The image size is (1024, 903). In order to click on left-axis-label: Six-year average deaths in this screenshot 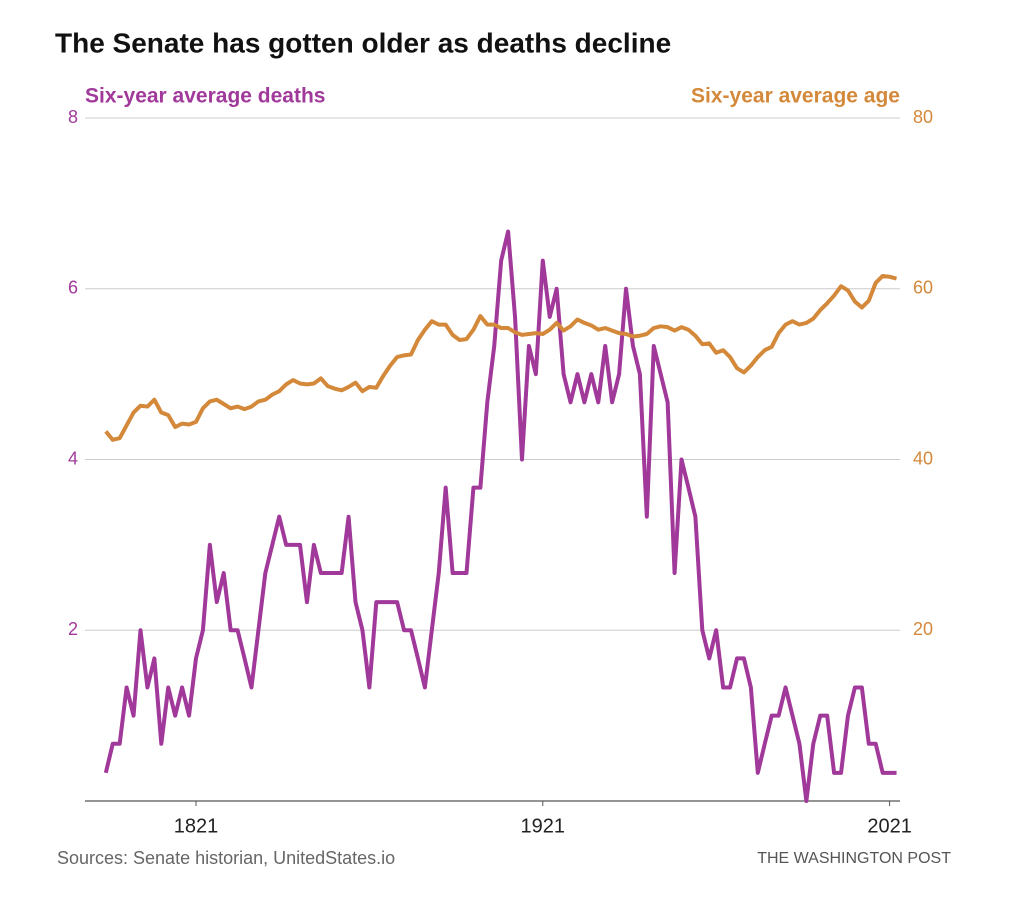, I will do `click(205, 96)`.